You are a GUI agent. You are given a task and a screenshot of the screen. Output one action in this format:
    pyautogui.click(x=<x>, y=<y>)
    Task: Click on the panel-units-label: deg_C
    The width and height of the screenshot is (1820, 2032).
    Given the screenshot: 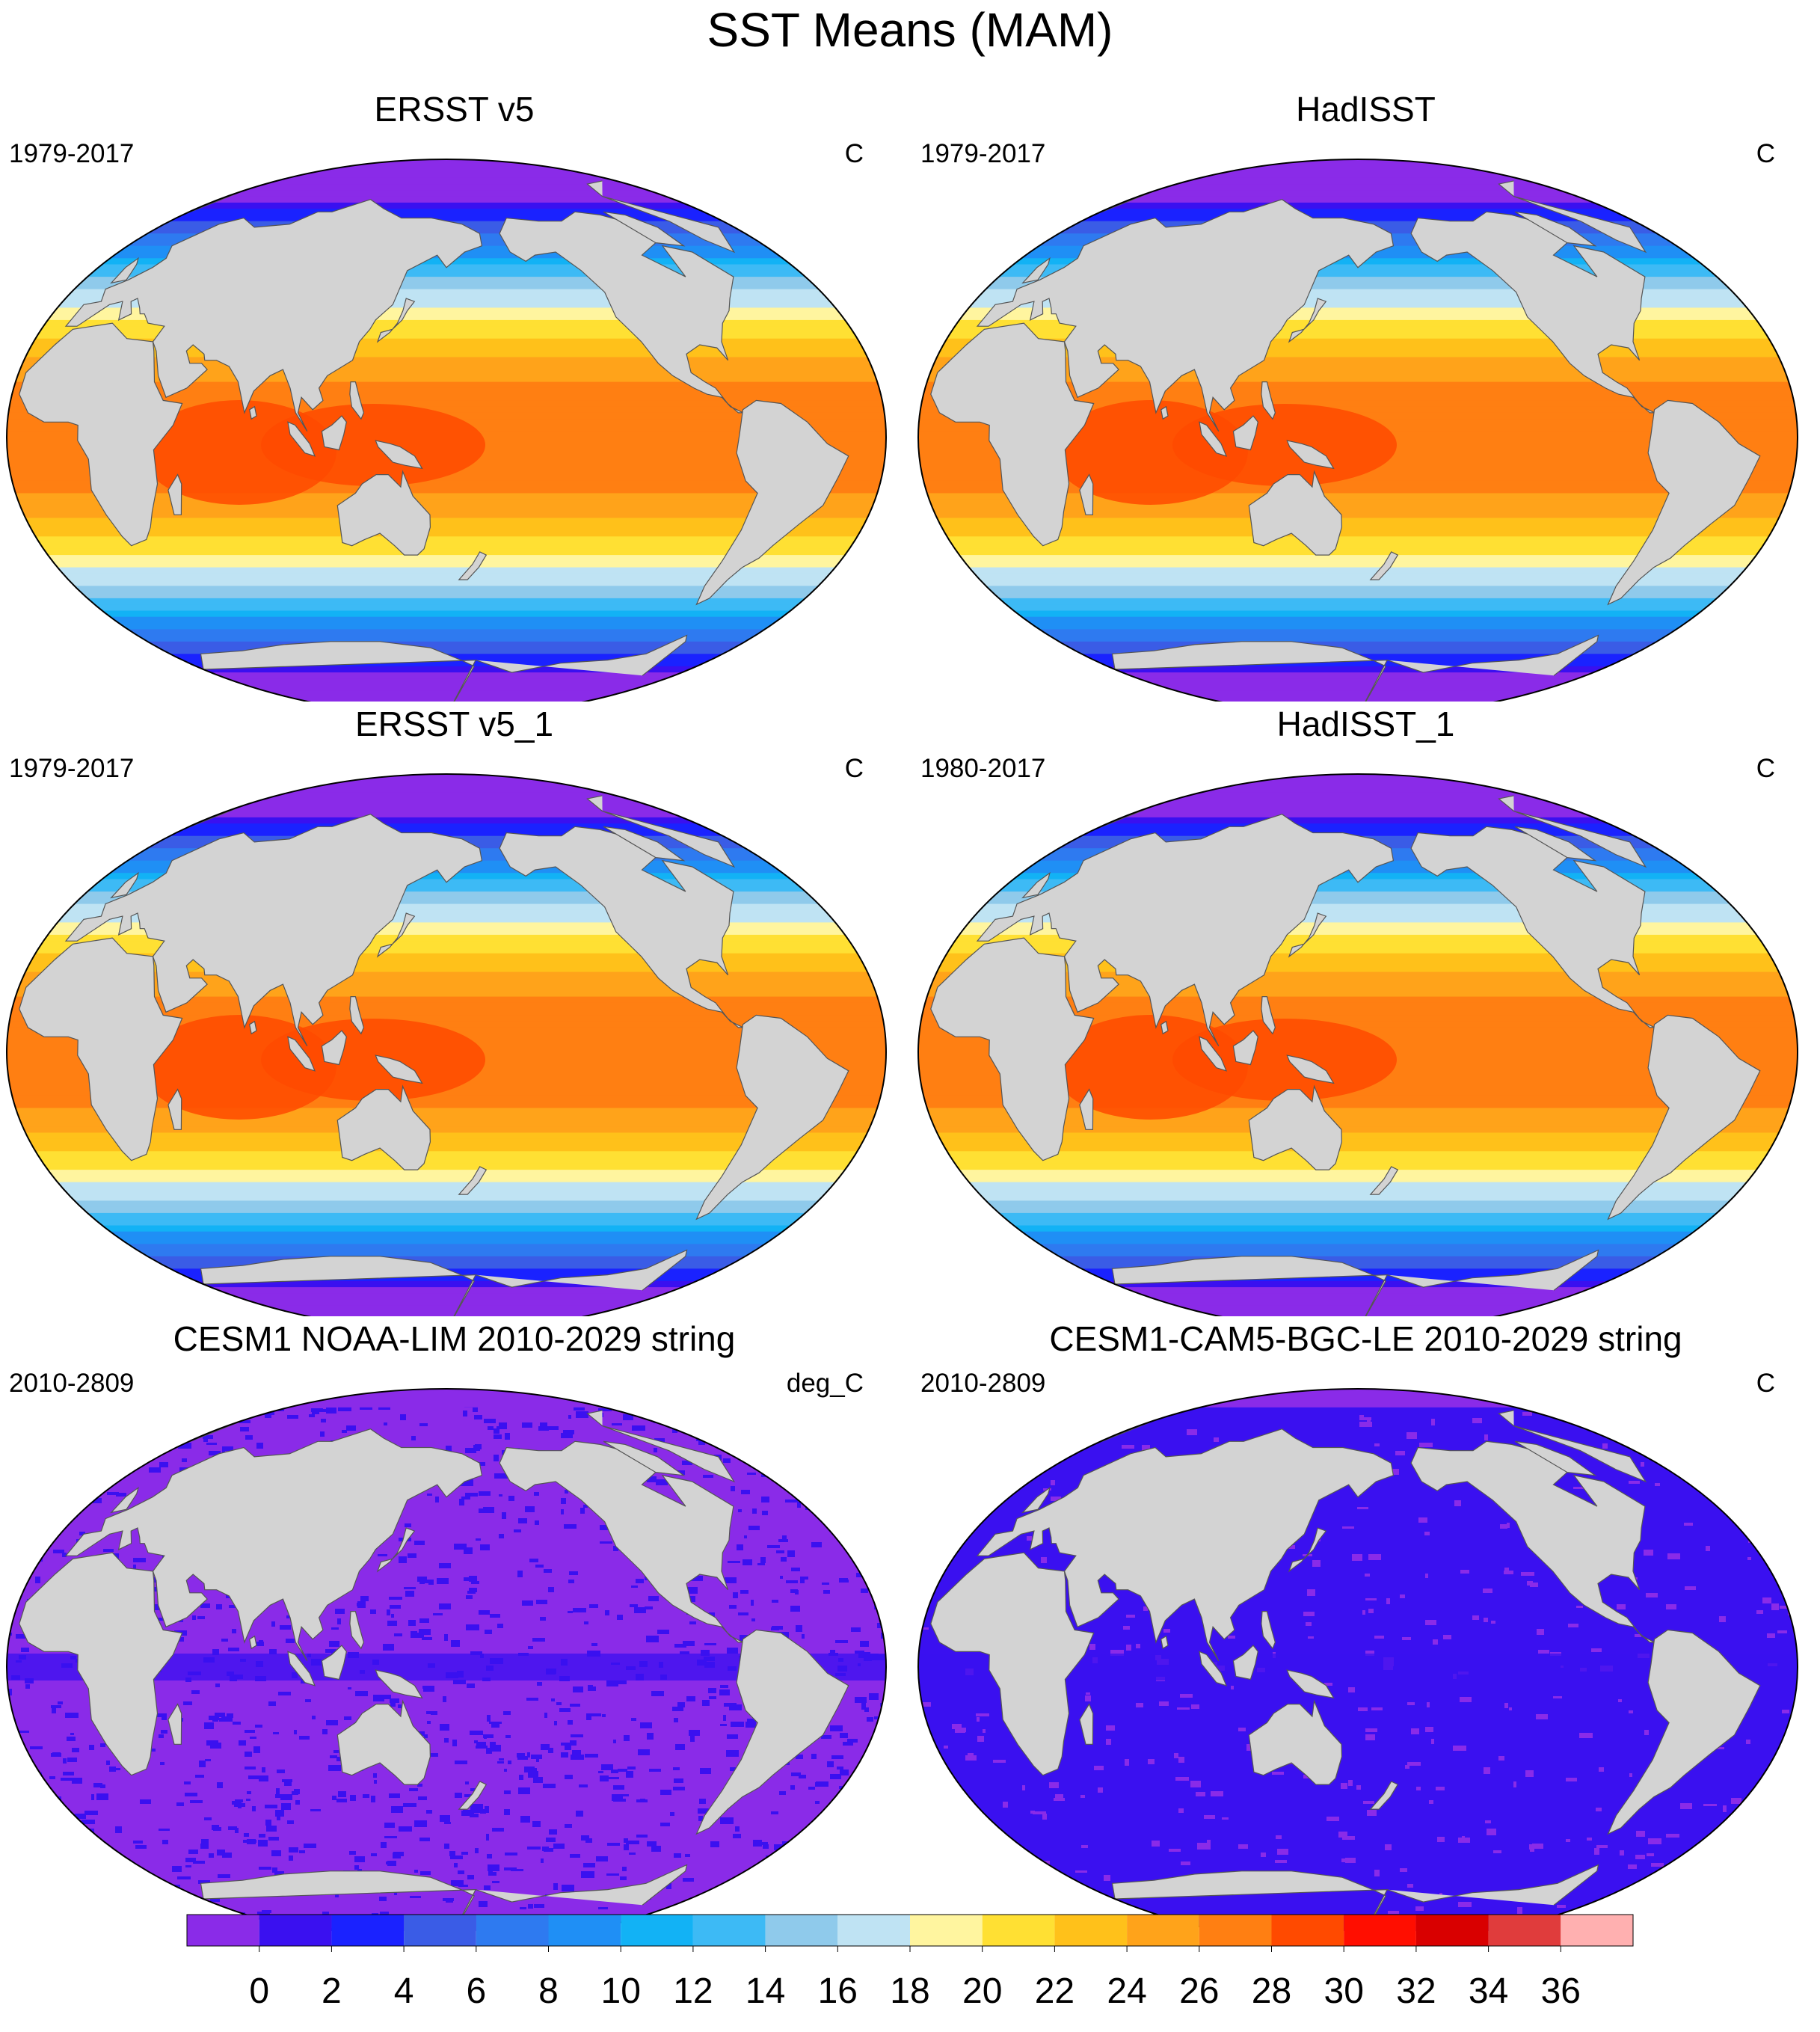 What is the action you would take?
    pyautogui.click(x=825, y=1383)
    